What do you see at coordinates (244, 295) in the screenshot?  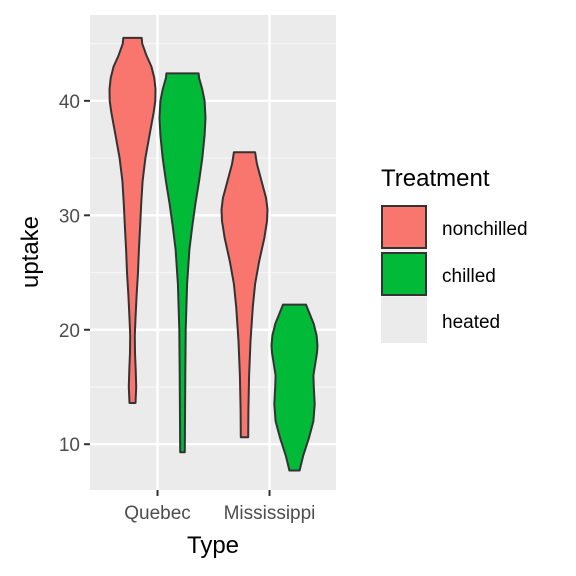 I see `violin-mississippi-nonchilled` at bounding box center [244, 295].